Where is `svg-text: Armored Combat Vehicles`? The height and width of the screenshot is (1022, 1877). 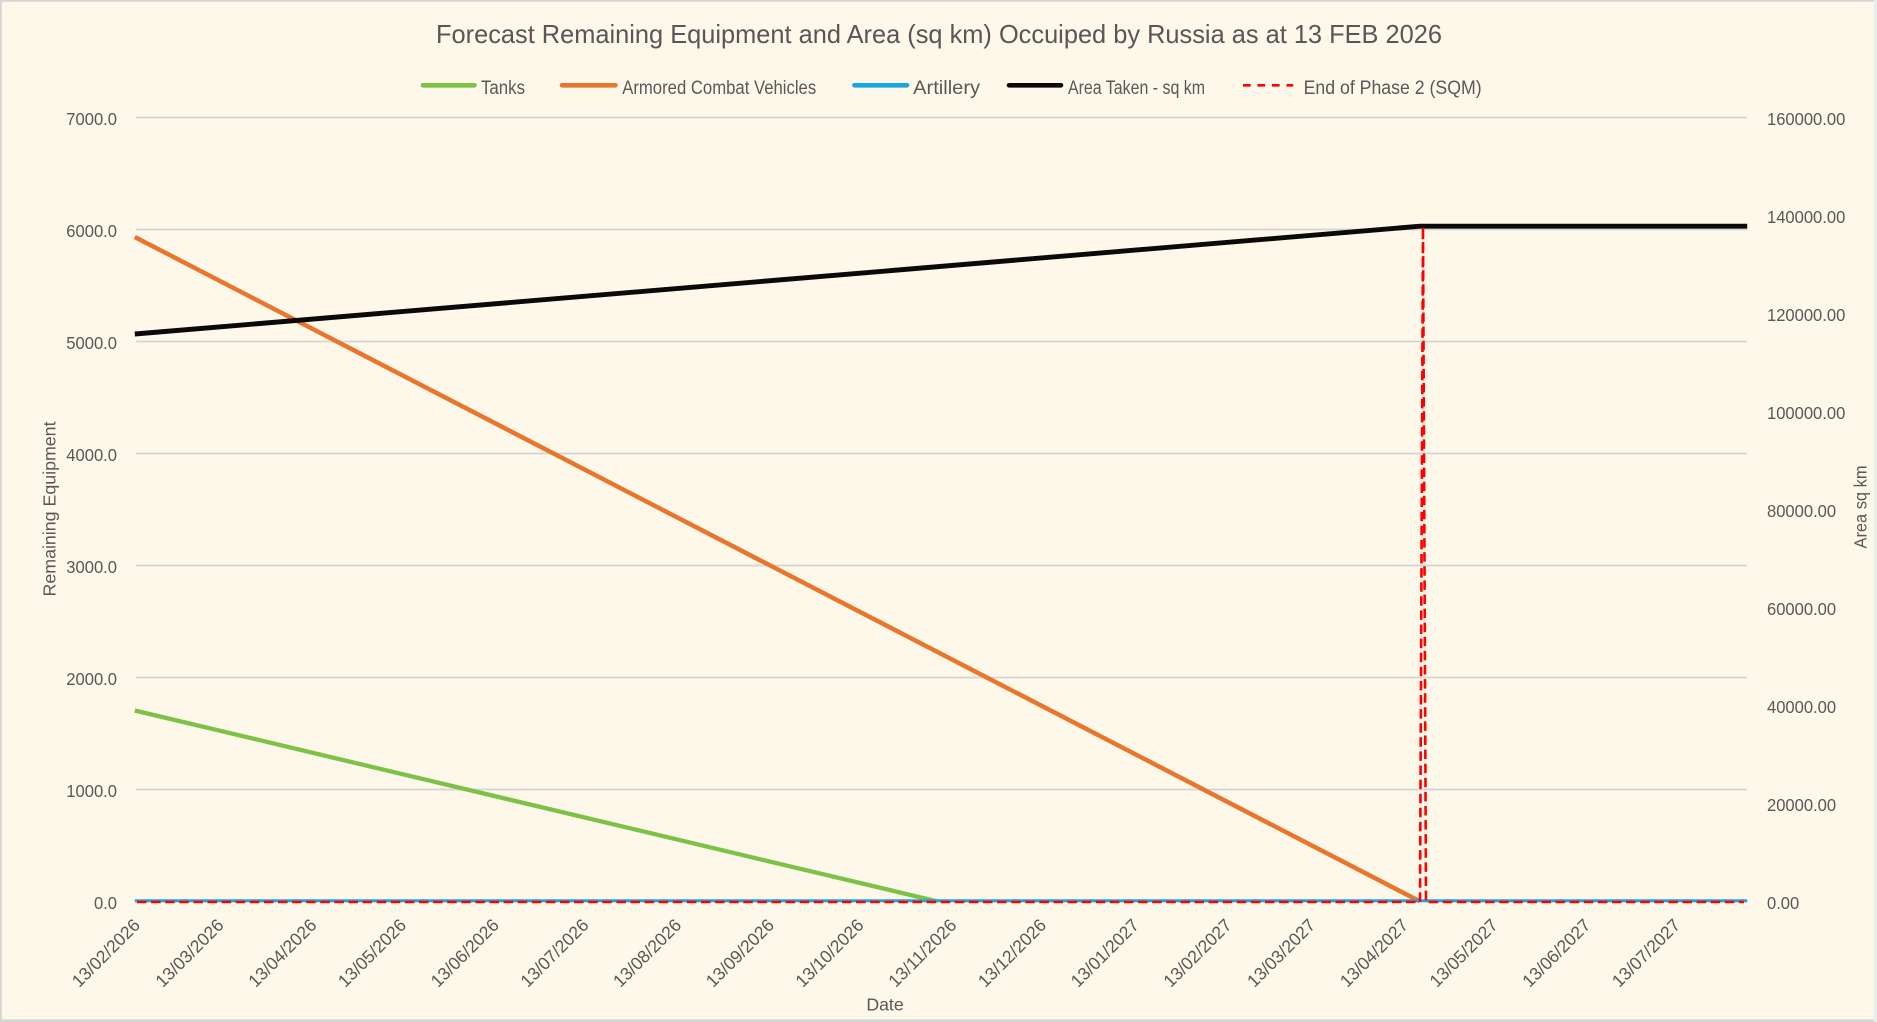 svg-text: Armored Combat Vehicles is located at coordinates (719, 88).